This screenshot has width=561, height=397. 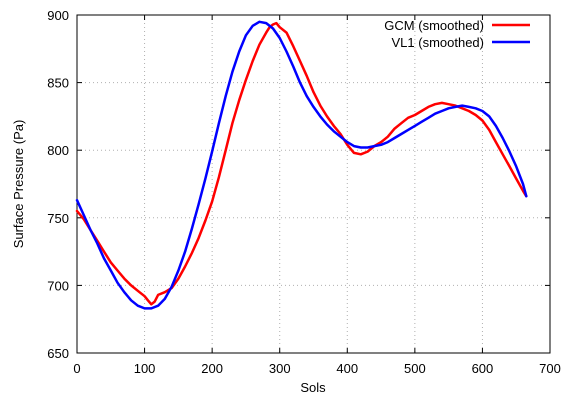 I want to click on x-axis-title: Sols, so click(x=313, y=387).